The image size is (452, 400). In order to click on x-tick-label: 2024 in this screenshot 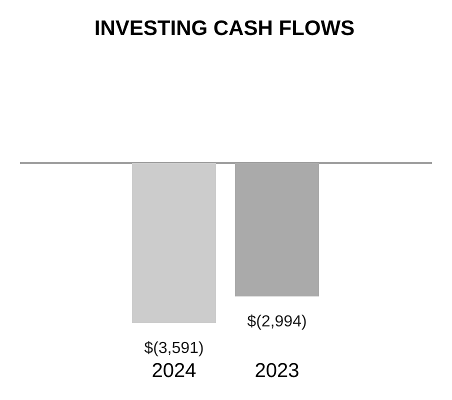, I will do `click(174, 370)`.